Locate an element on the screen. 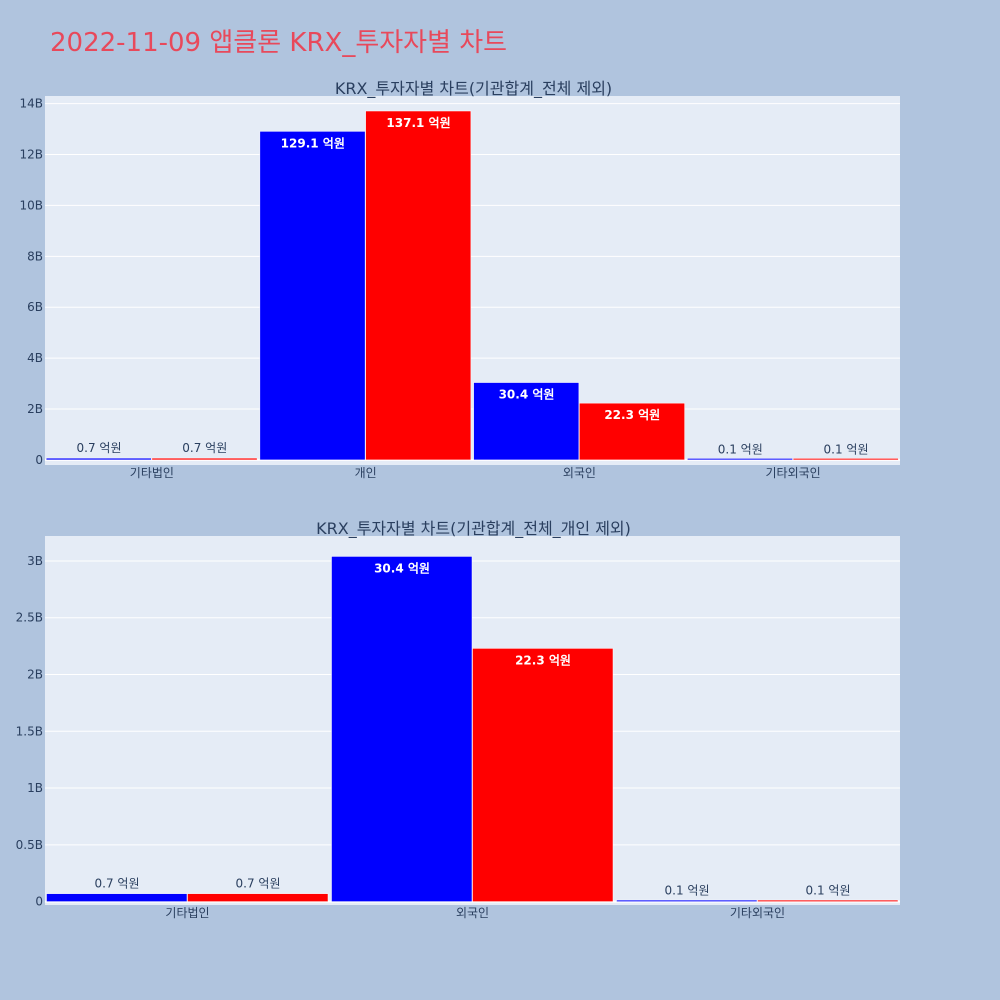  page-title: 2022-11-09 앱클론 KRX_투자자별 차트 is located at coordinates (279, 43).